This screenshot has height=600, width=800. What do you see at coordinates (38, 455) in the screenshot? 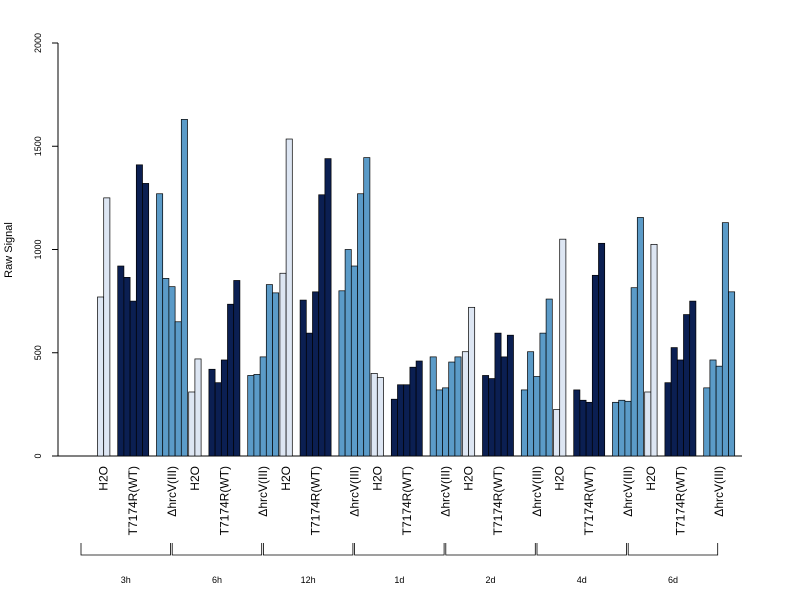
I see `y-tick-label: 0` at bounding box center [38, 455].